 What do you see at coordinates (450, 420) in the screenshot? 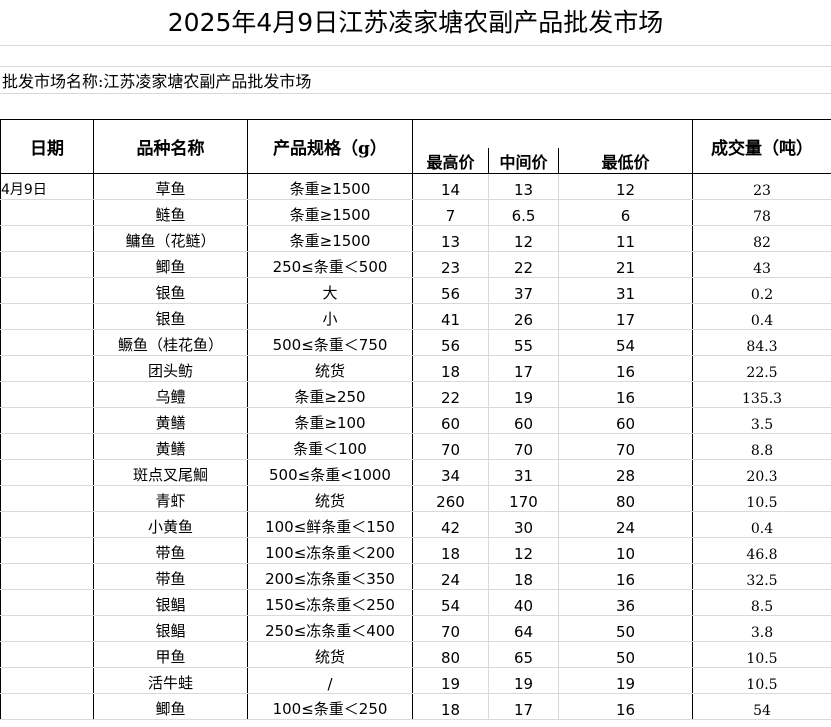
I see `cell-high: 60` at bounding box center [450, 420].